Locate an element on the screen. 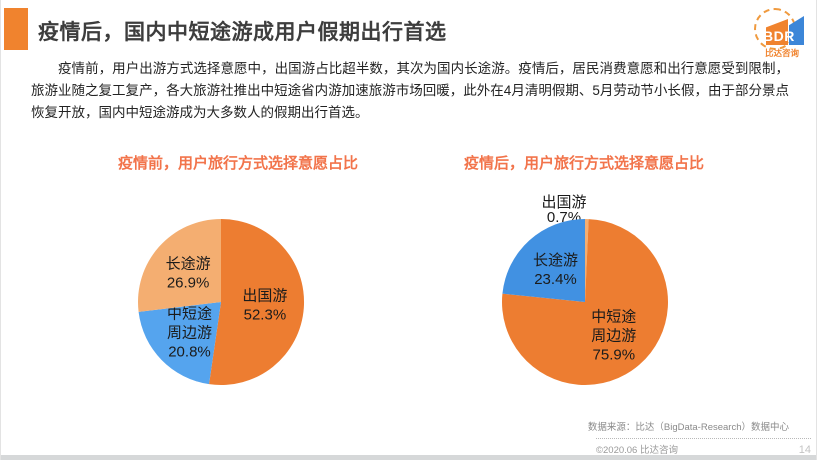 The height and width of the screenshot is (460, 817). chart-title-pre-covid: 疫情前，用户旅行方式选择意愿占比 is located at coordinates (237, 163).